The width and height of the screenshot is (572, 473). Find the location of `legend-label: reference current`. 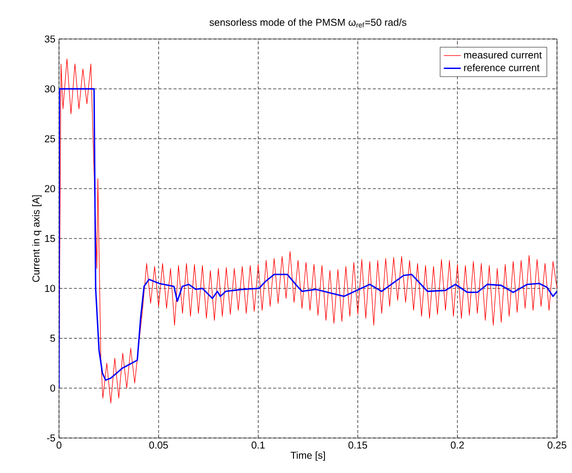

legend-label: reference current is located at coordinates (502, 68).